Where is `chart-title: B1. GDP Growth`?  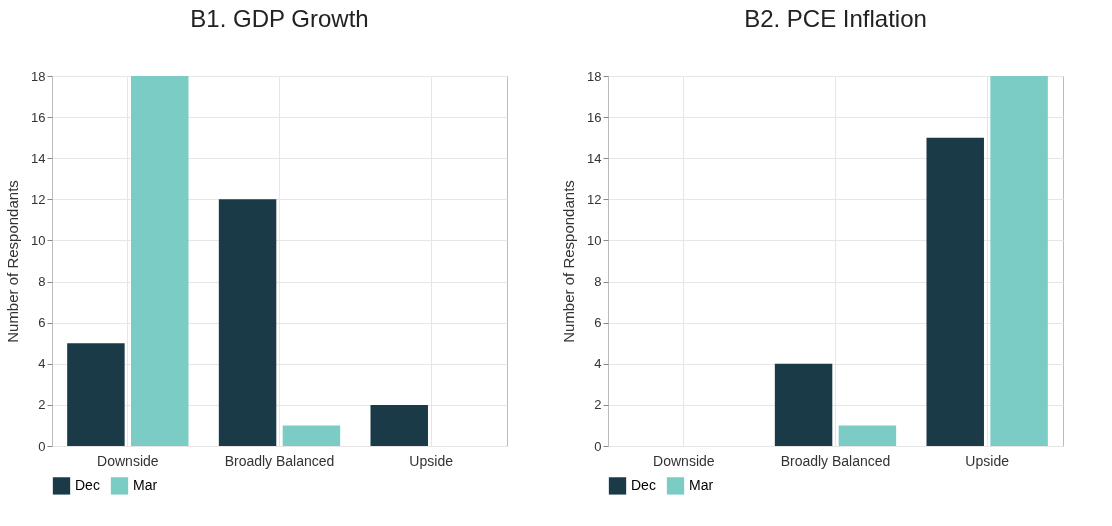 chart-title: B1. GDP Growth is located at coordinates (279, 18).